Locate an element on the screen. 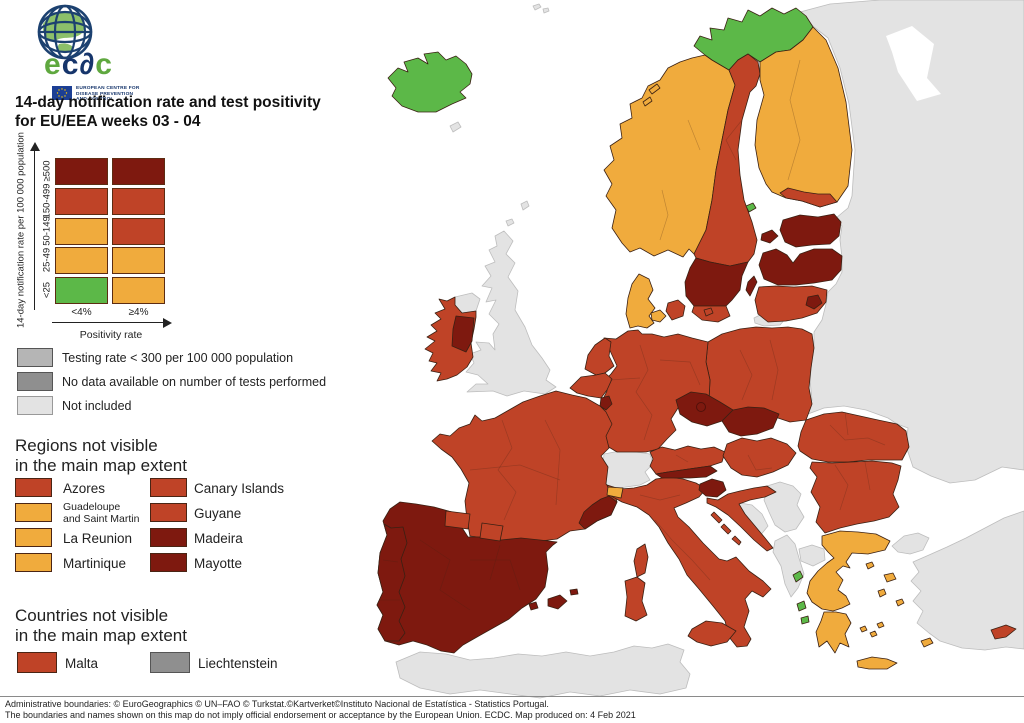 Image resolution: width=1024 pixels, height=723 pixels. island-cyclades-b is located at coordinates (873, 634).